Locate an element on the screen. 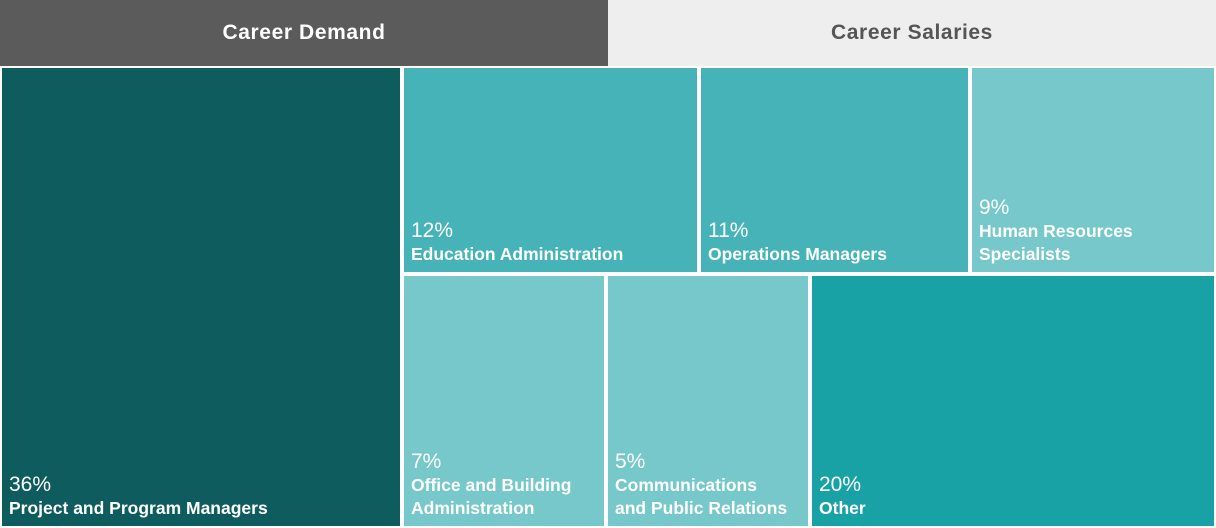  tile-percent: 20% is located at coordinates (840, 484).